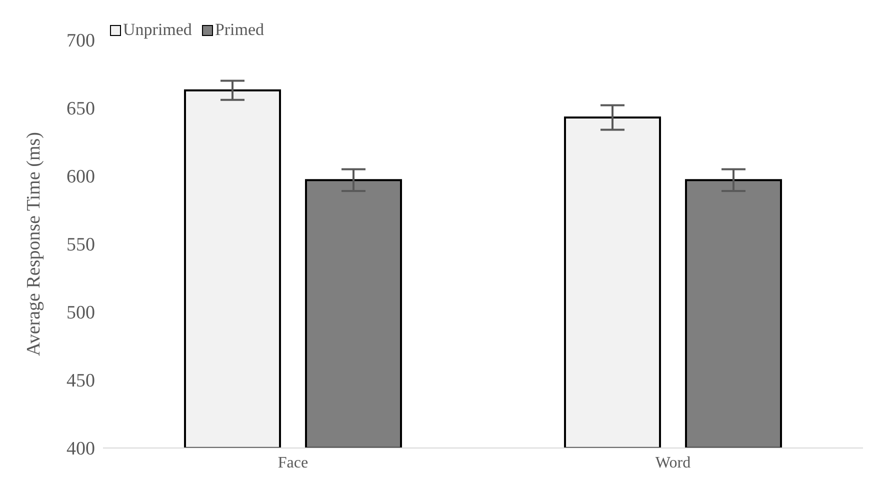  What do you see at coordinates (673, 463) in the screenshot?
I see `x-tick-label: Word` at bounding box center [673, 463].